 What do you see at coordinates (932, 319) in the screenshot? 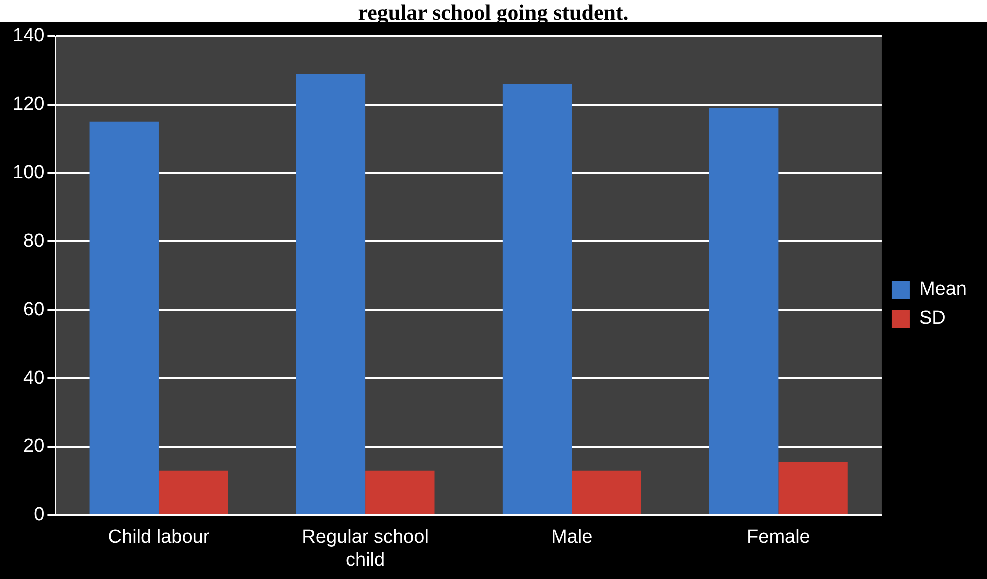
I see `legend-label: SD` at bounding box center [932, 319].